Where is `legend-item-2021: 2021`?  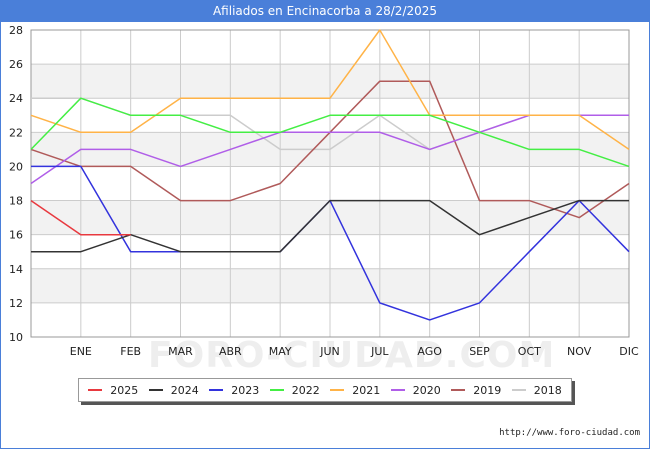
legend-item-2021: 2021 is located at coordinates (355, 390).